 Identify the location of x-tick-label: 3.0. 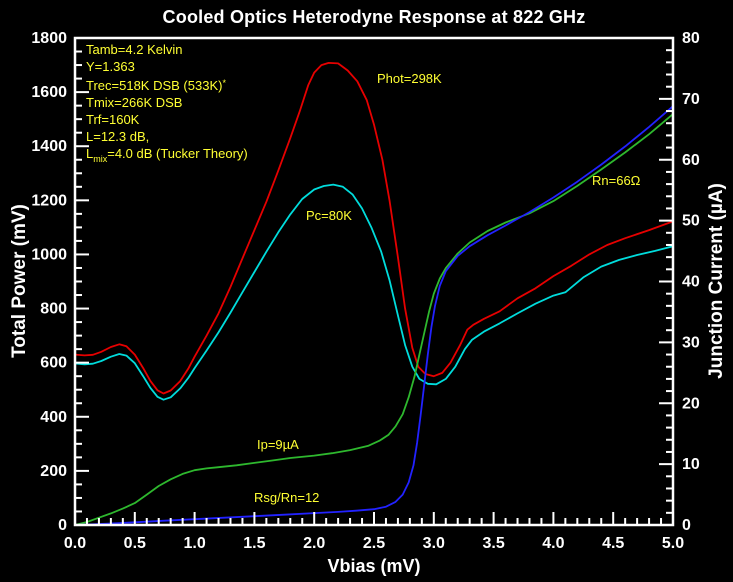
(434, 543).